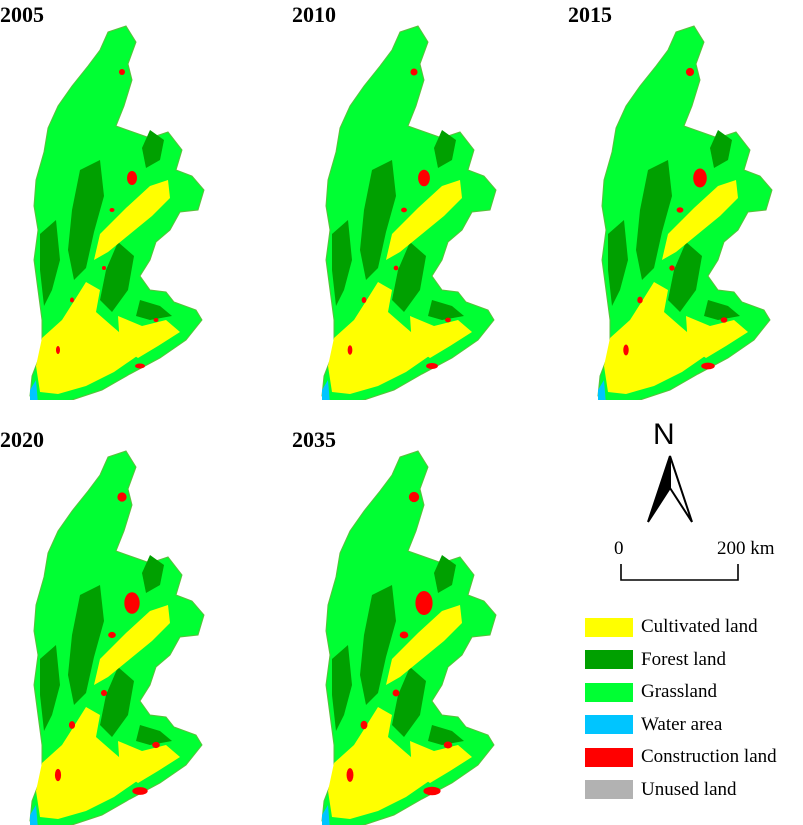  I want to click on legend-label: Cultivated land, so click(699, 627).